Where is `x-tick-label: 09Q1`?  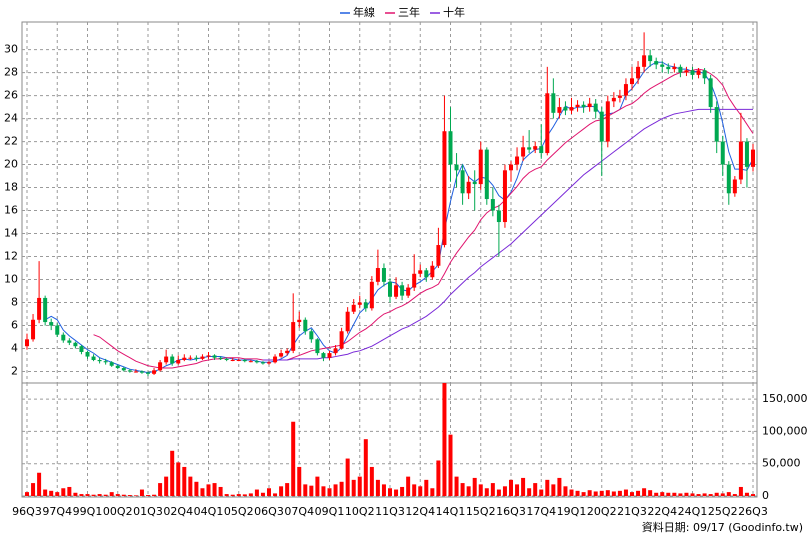 x-tick-label: 09Q1 is located at coordinates (330, 511).